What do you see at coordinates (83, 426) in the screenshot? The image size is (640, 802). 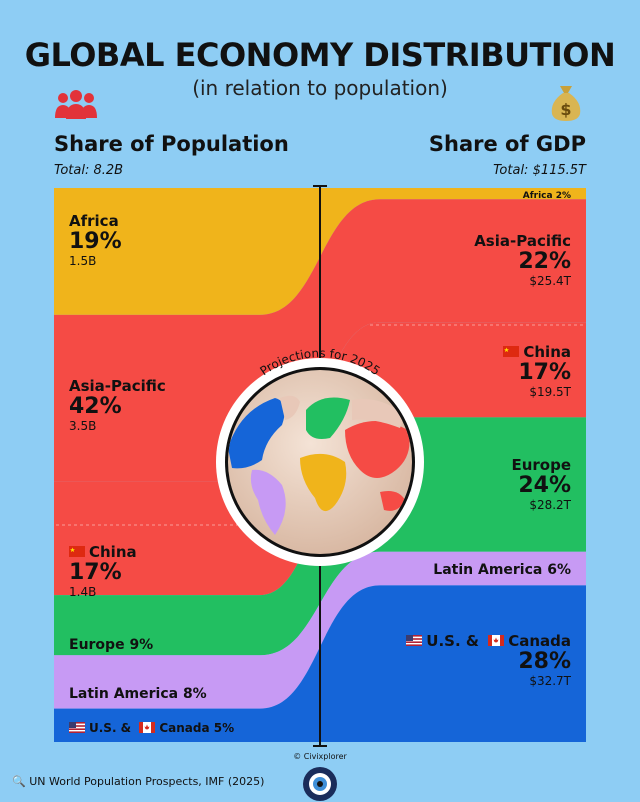 I see `left-asia-val: 3.5B` at bounding box center [83, 426].